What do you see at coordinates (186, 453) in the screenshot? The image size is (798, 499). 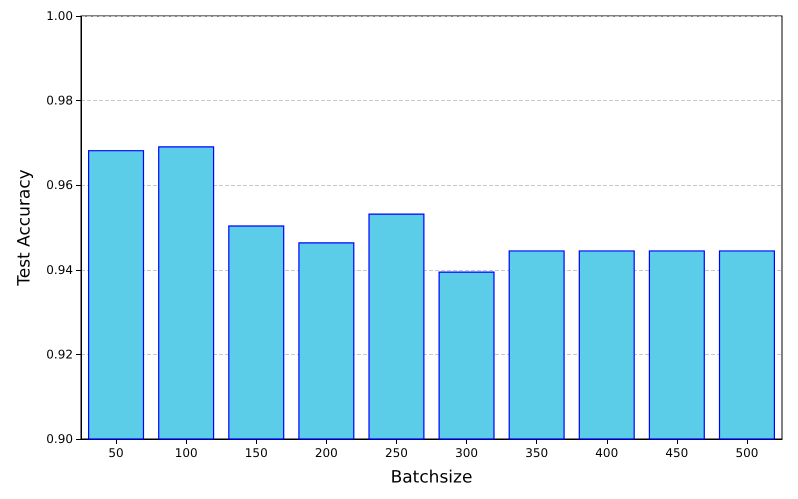 I see `x-tick-label: 100` at bounding box center [186, 453].